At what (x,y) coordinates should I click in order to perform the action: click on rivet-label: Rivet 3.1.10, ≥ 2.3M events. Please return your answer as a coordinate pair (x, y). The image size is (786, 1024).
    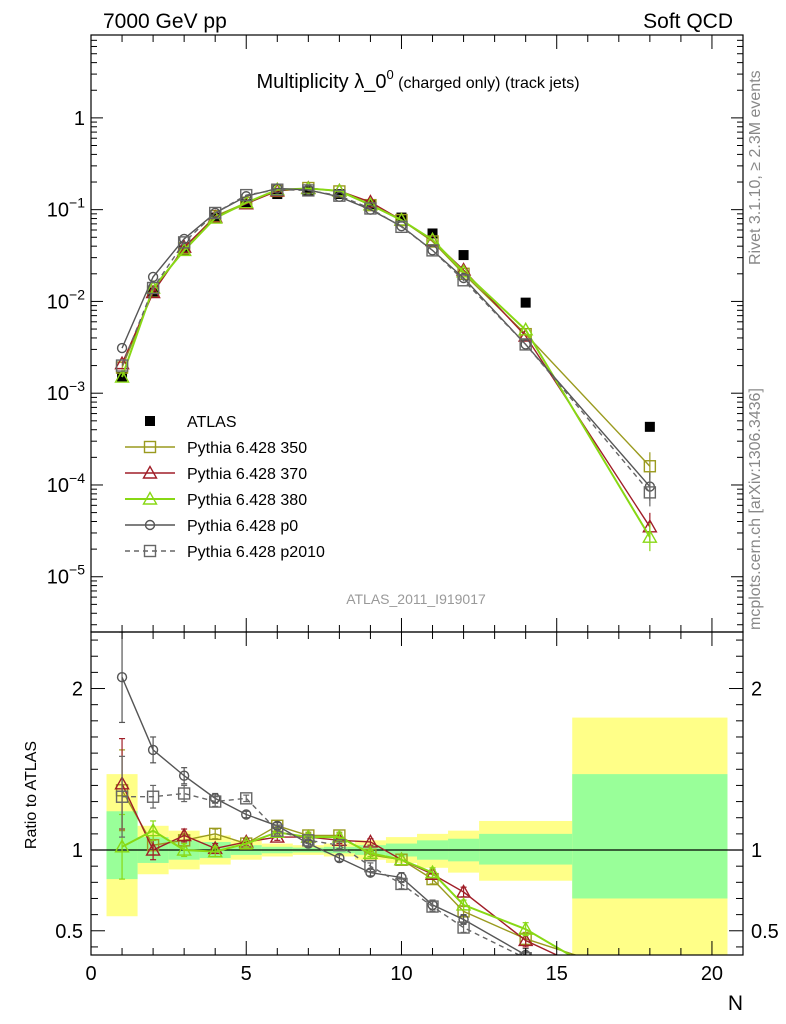
    Looking at the image, I should click on (755, 167).